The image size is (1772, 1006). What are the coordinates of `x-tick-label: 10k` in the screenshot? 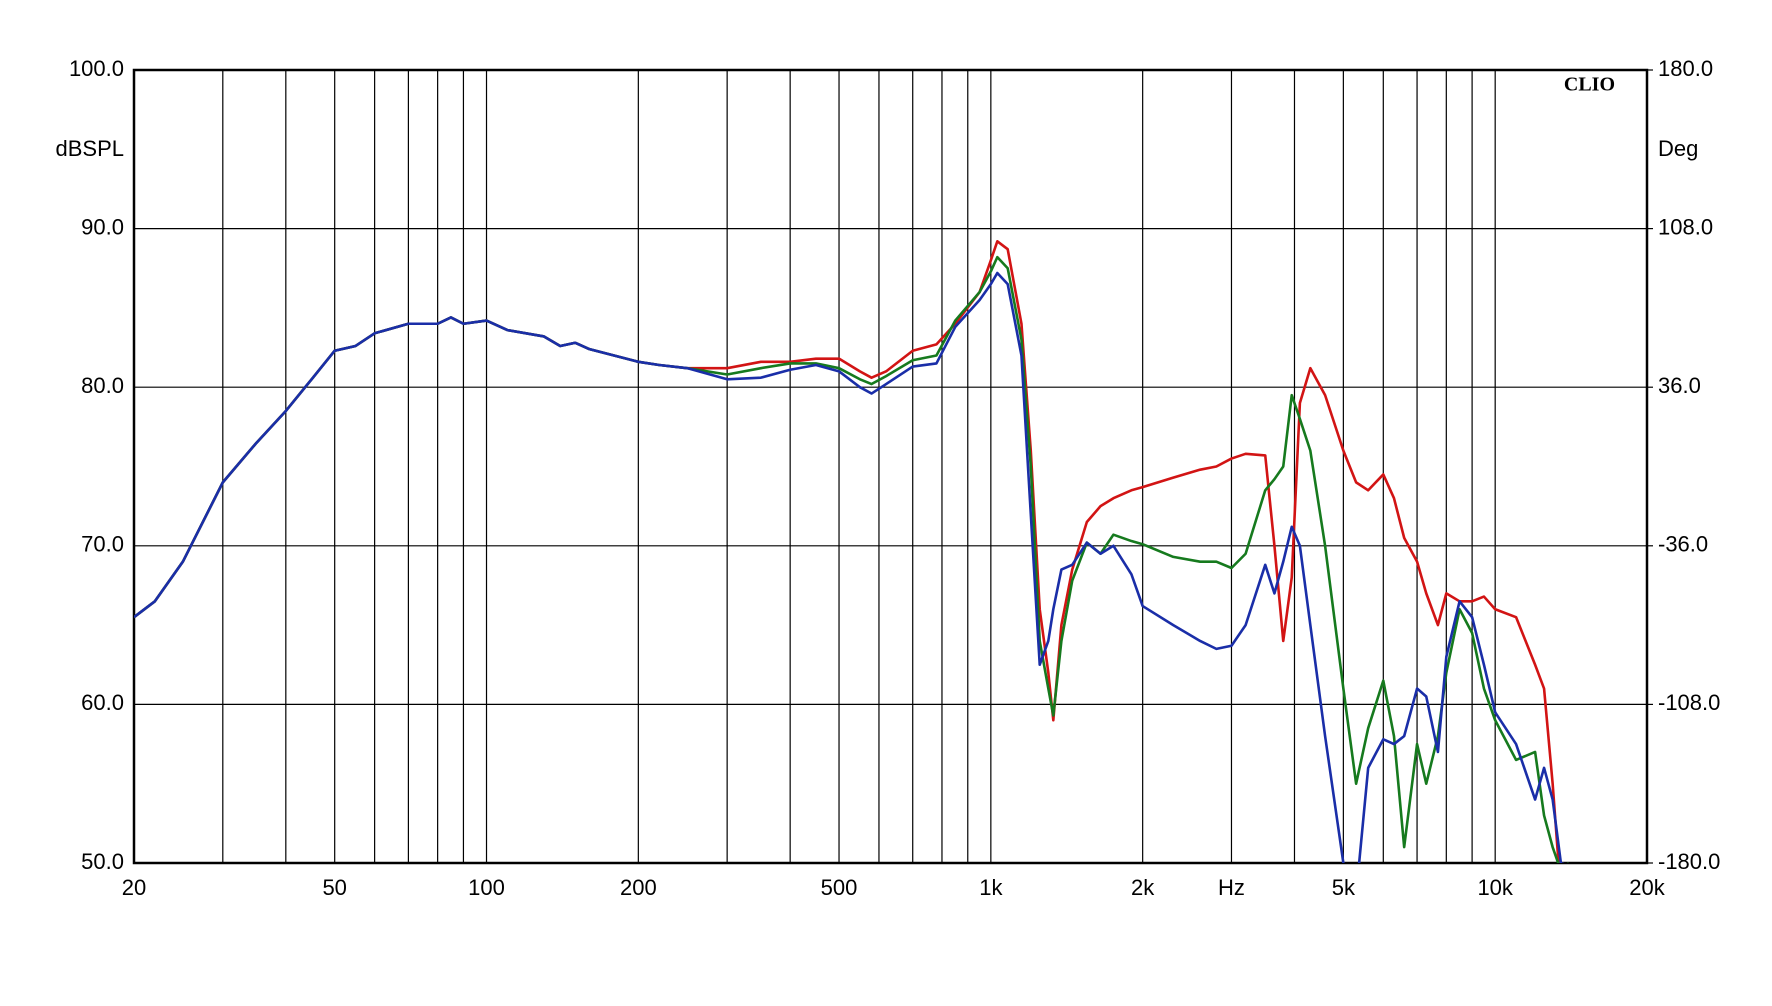 It's located at (1495, 887).